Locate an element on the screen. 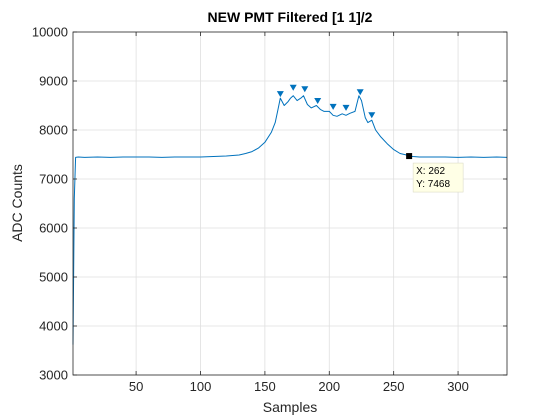 Image resolution: width=560 pixels, height=420 pixels. data-tip-y-text: Y: 7468 is located at coordinates (433, 184).